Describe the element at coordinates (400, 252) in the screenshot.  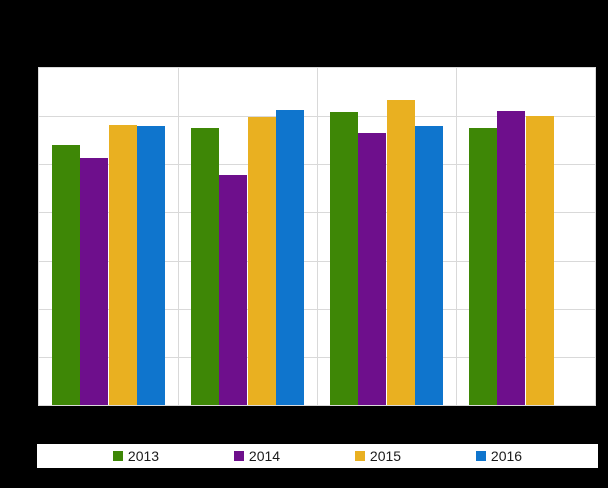
I see `bar-2015-cat3` at that location.